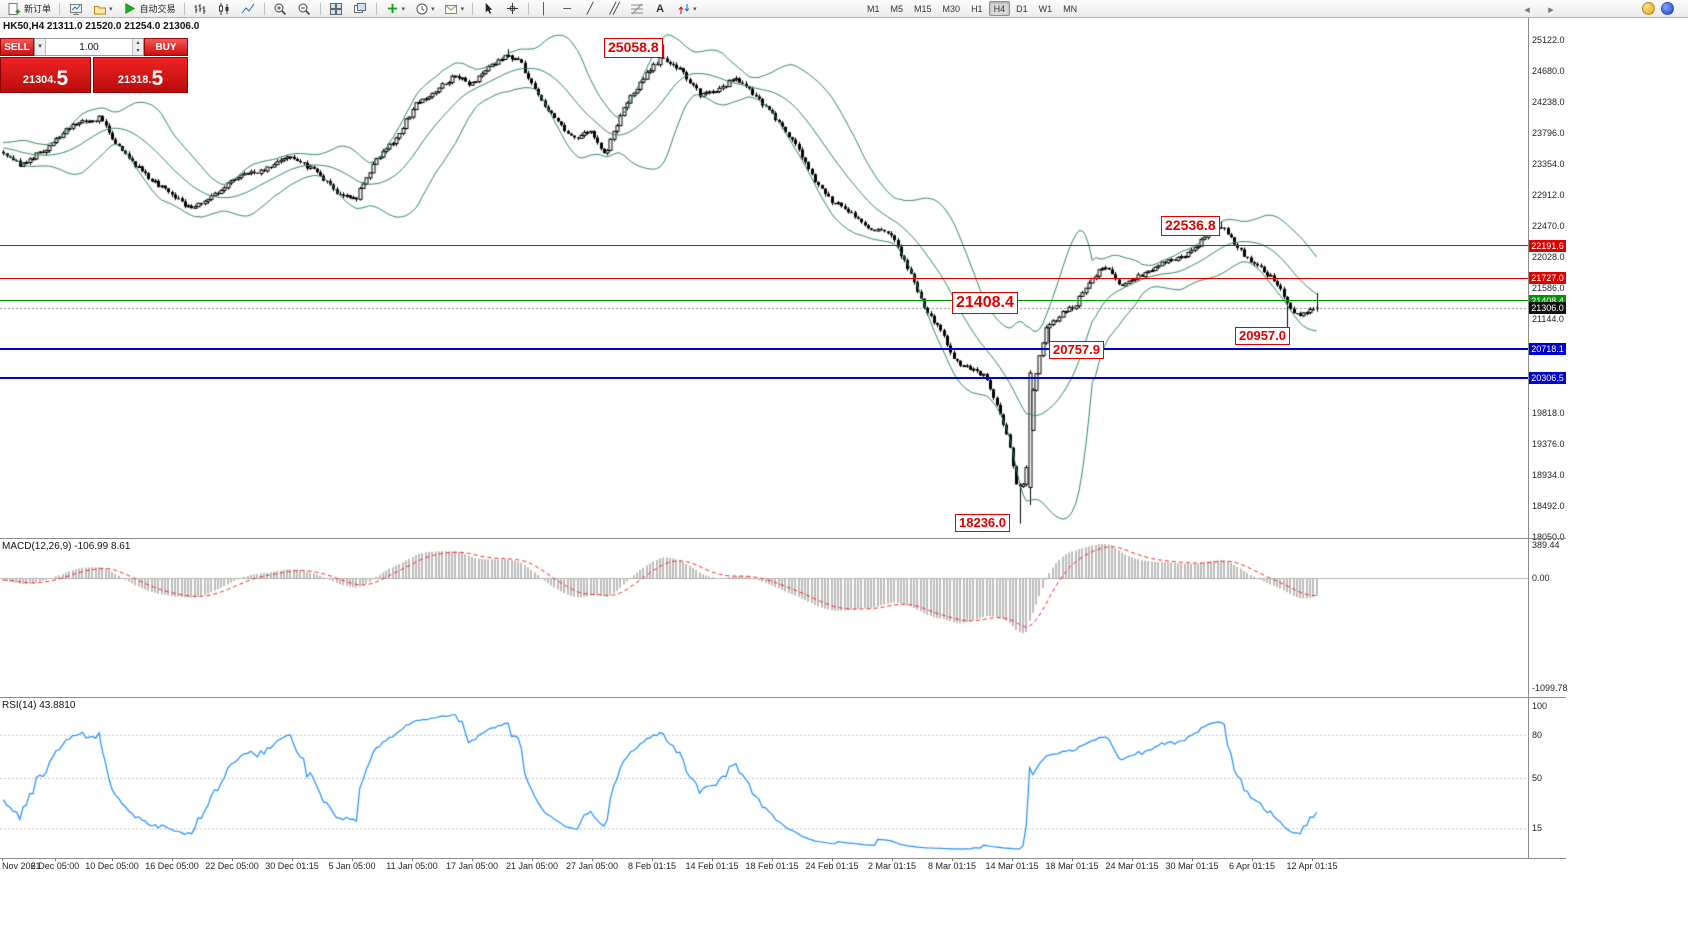  I want to click on text-tool-icon: A, so click(660, 8).